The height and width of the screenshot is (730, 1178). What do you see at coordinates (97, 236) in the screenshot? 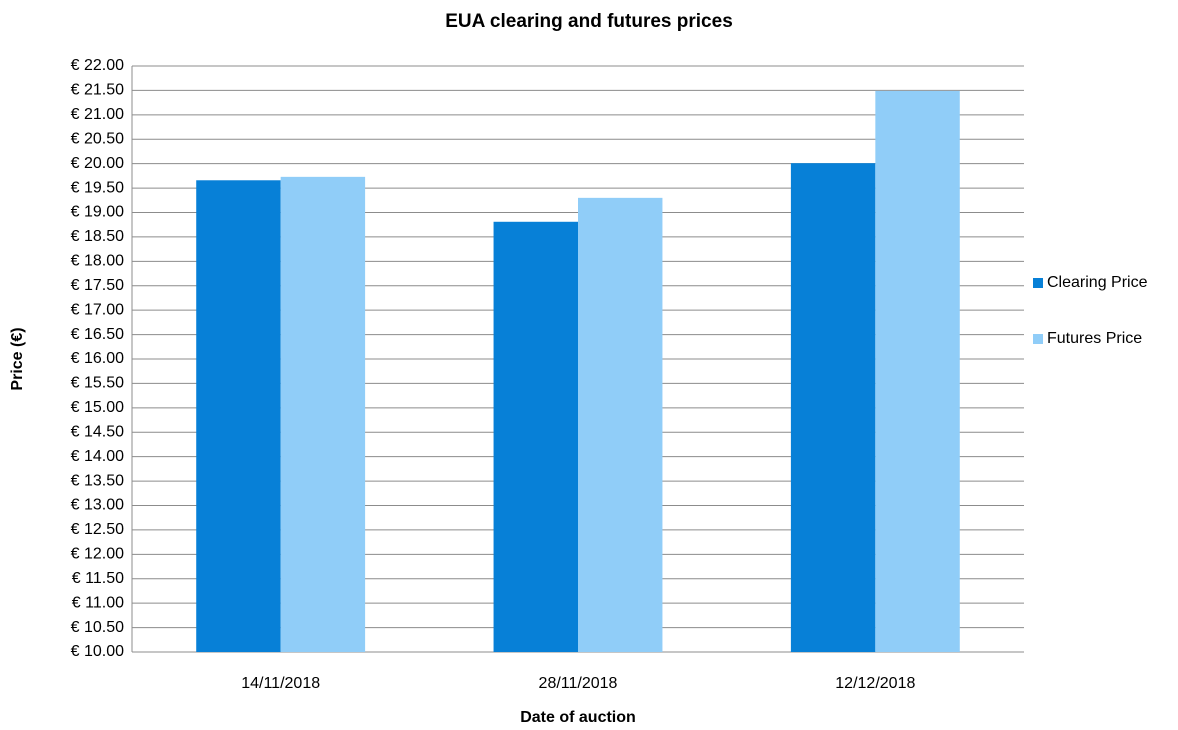
I see `y-tick-label: € 18.50` at bounding box center [97, 236].